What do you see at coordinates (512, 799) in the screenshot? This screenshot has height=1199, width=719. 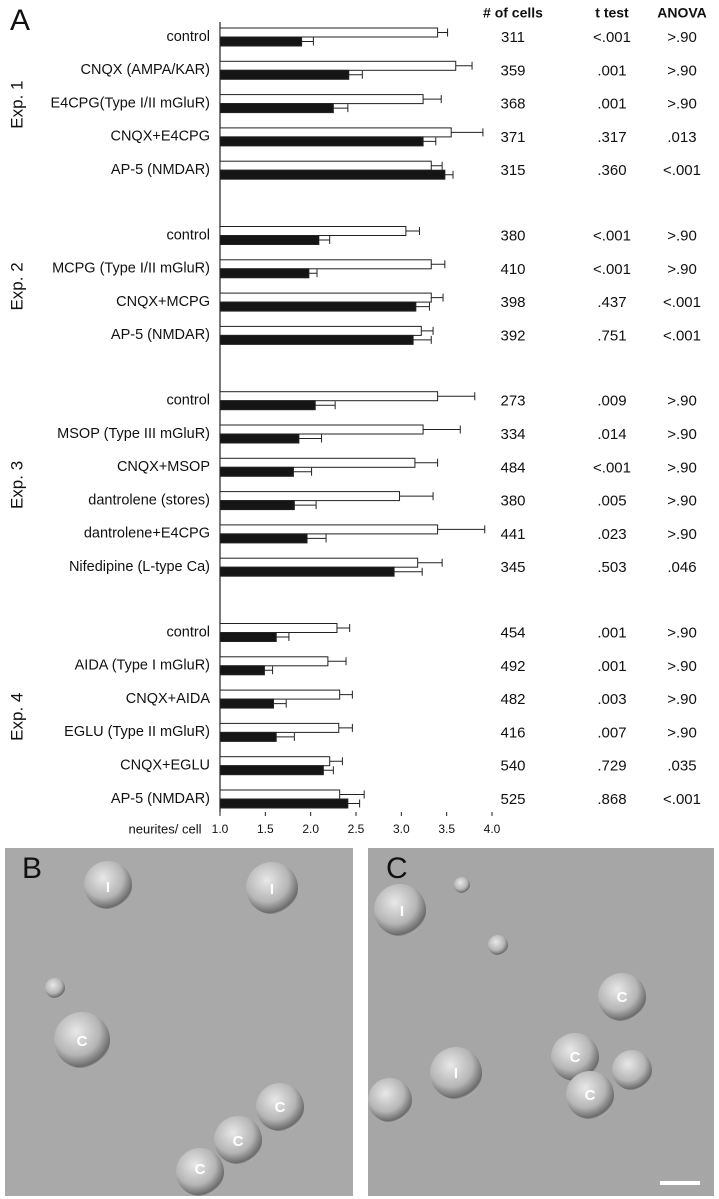 I see `cell-count: 525` at bounding box center [512, 799].